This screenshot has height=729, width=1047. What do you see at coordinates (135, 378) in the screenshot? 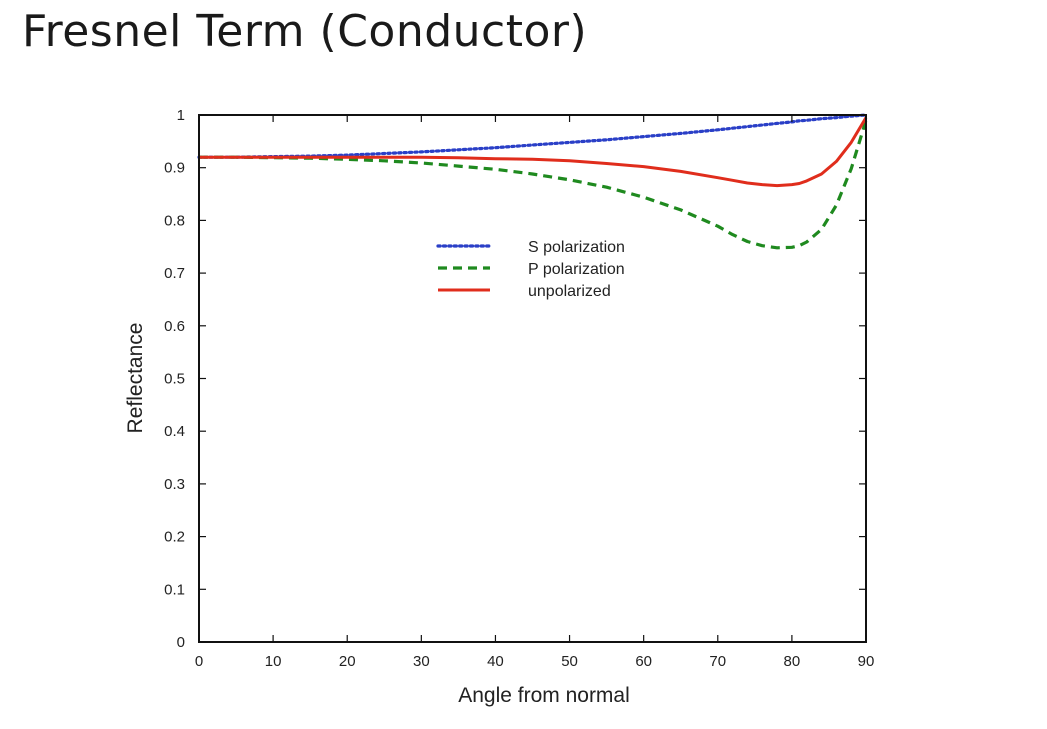
I see `y-axis-label: Reflectance` at bounding box center [135, 378].